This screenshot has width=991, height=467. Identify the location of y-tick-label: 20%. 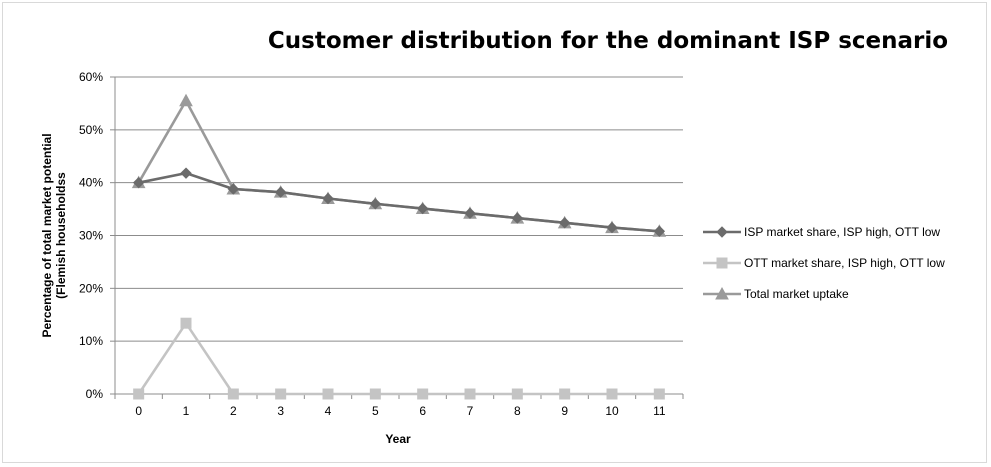
(91, 288).